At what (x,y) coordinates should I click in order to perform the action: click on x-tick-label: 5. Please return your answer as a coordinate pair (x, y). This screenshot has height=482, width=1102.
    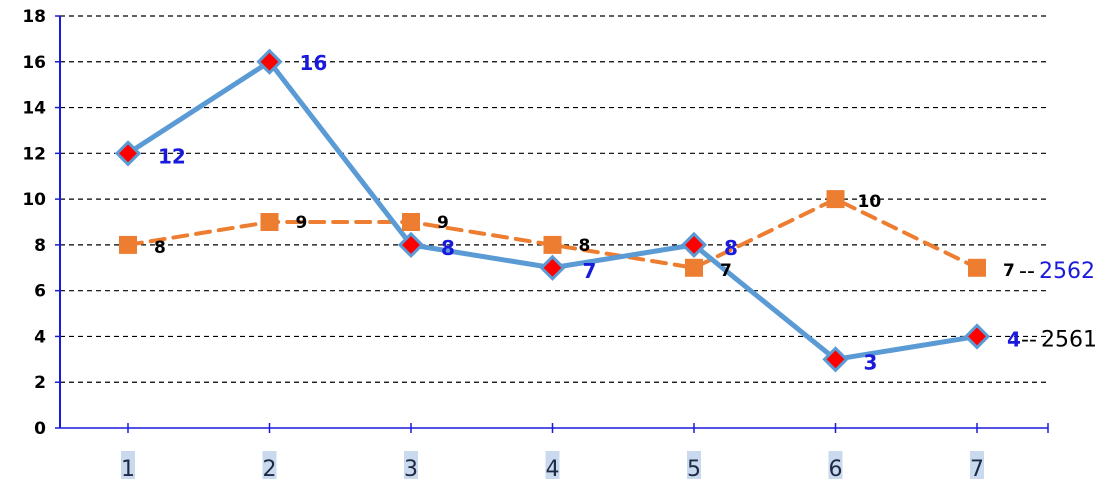
    Looking at the image, I should click on (694, 469).